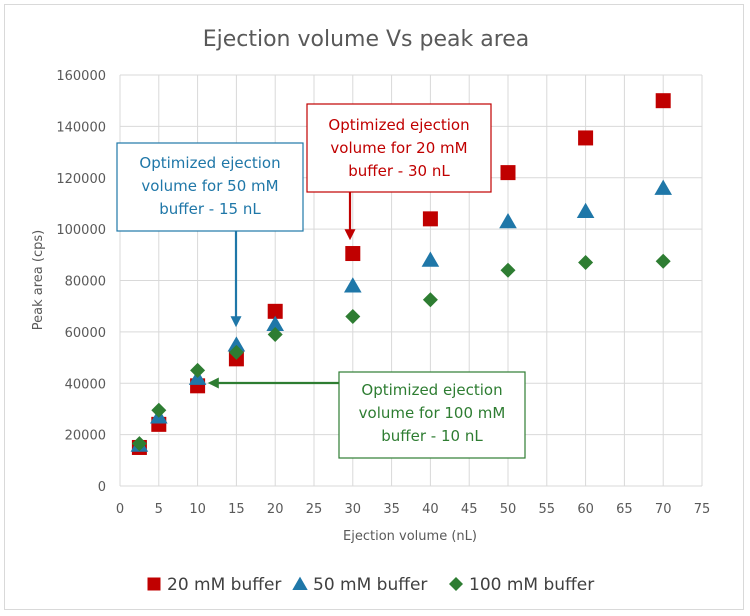 The width and height of the screenshot is (750, 616). Describe the element at coordinates (210, 209) in the screenshot. I see `callout-text: buffer - 15 nL` at that location.